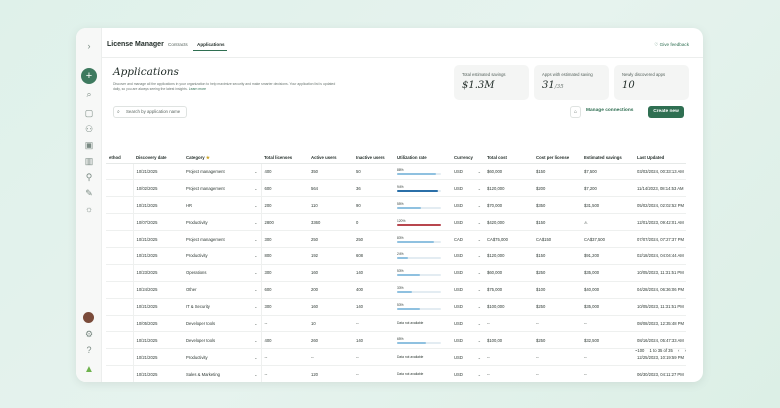 The height and width of the screenshot is (408, 780). What do you see at coordinates (197, 89) in the screenshot?
I see `learn-more-link: Learn more` at bounding box center [197, 89].